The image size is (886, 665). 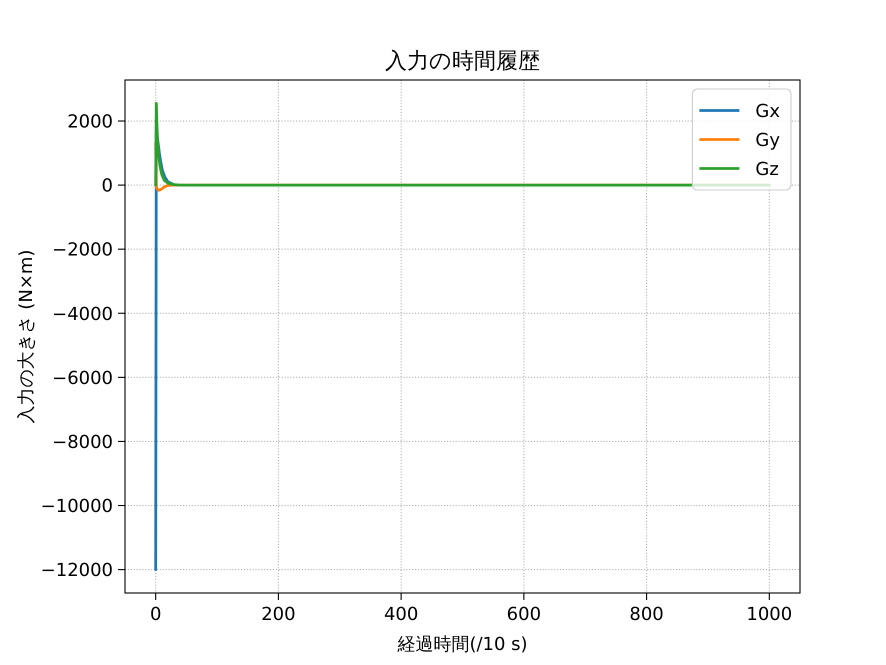 What do you see at coordinates (462, 644) in the screenshot?
I see `x-axis-title: 経過時間(/10 s)` at bounding box center [462, 644].